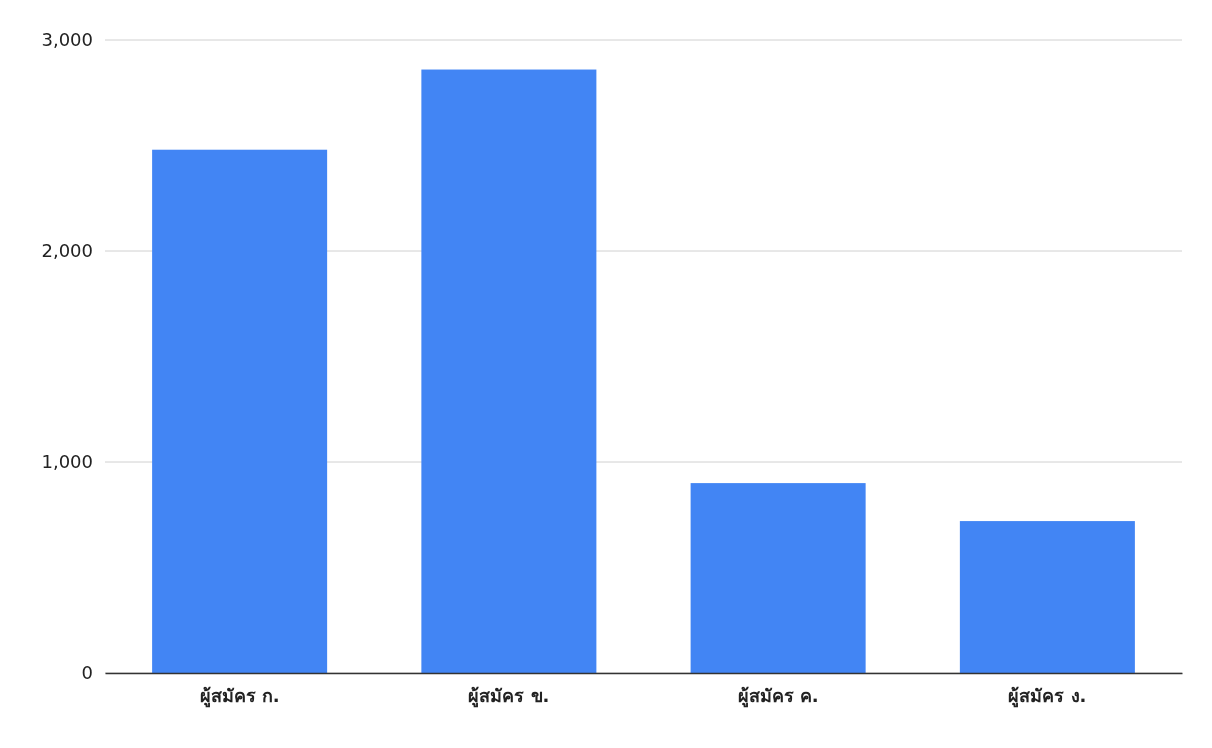 Image resolution: width=1212 pixels, height=748 pixels. What do you see at coordinates (67, 251) in the screenshot?
I see `y-tick-label: 2,000` at bounding box center [67, 251].